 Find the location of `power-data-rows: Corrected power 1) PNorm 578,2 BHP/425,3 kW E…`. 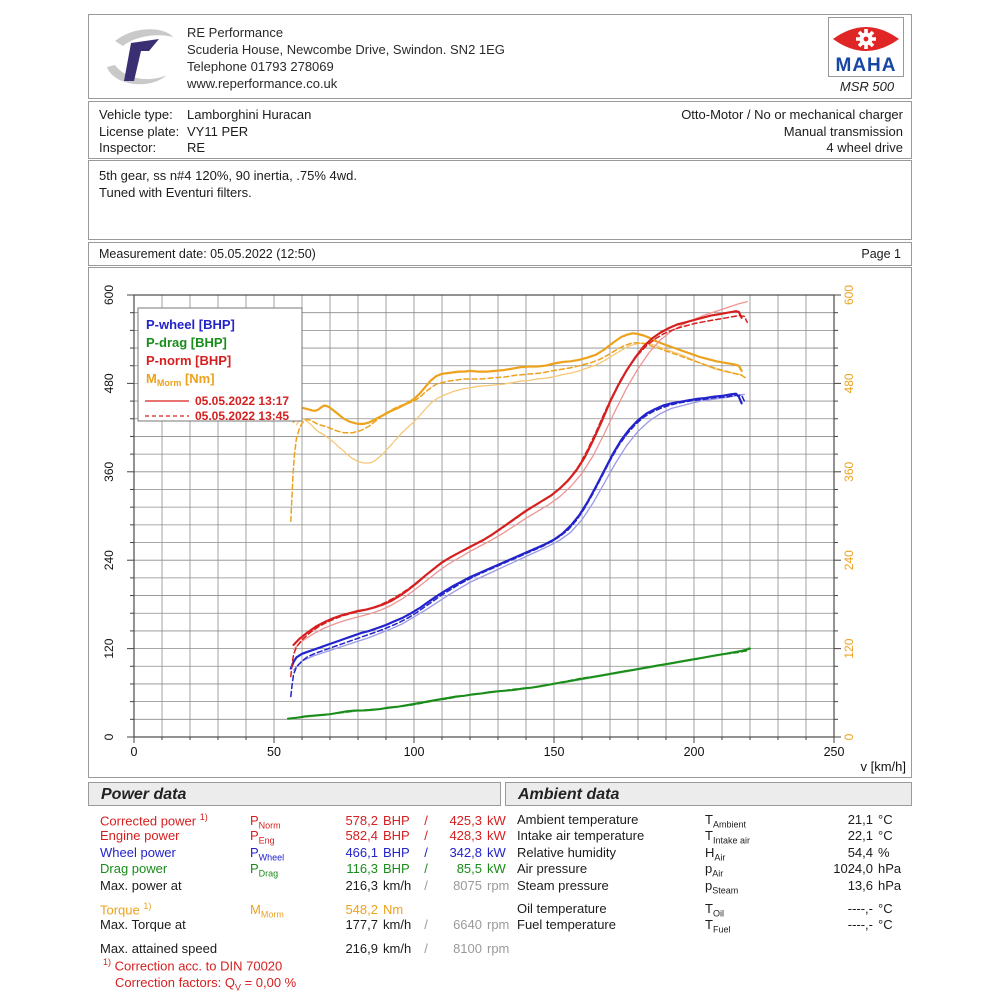

power-data-rows: Corrected power 1) PNorm 578,2 BHP/425,3 kW E… is located at coordinates (299, 881).